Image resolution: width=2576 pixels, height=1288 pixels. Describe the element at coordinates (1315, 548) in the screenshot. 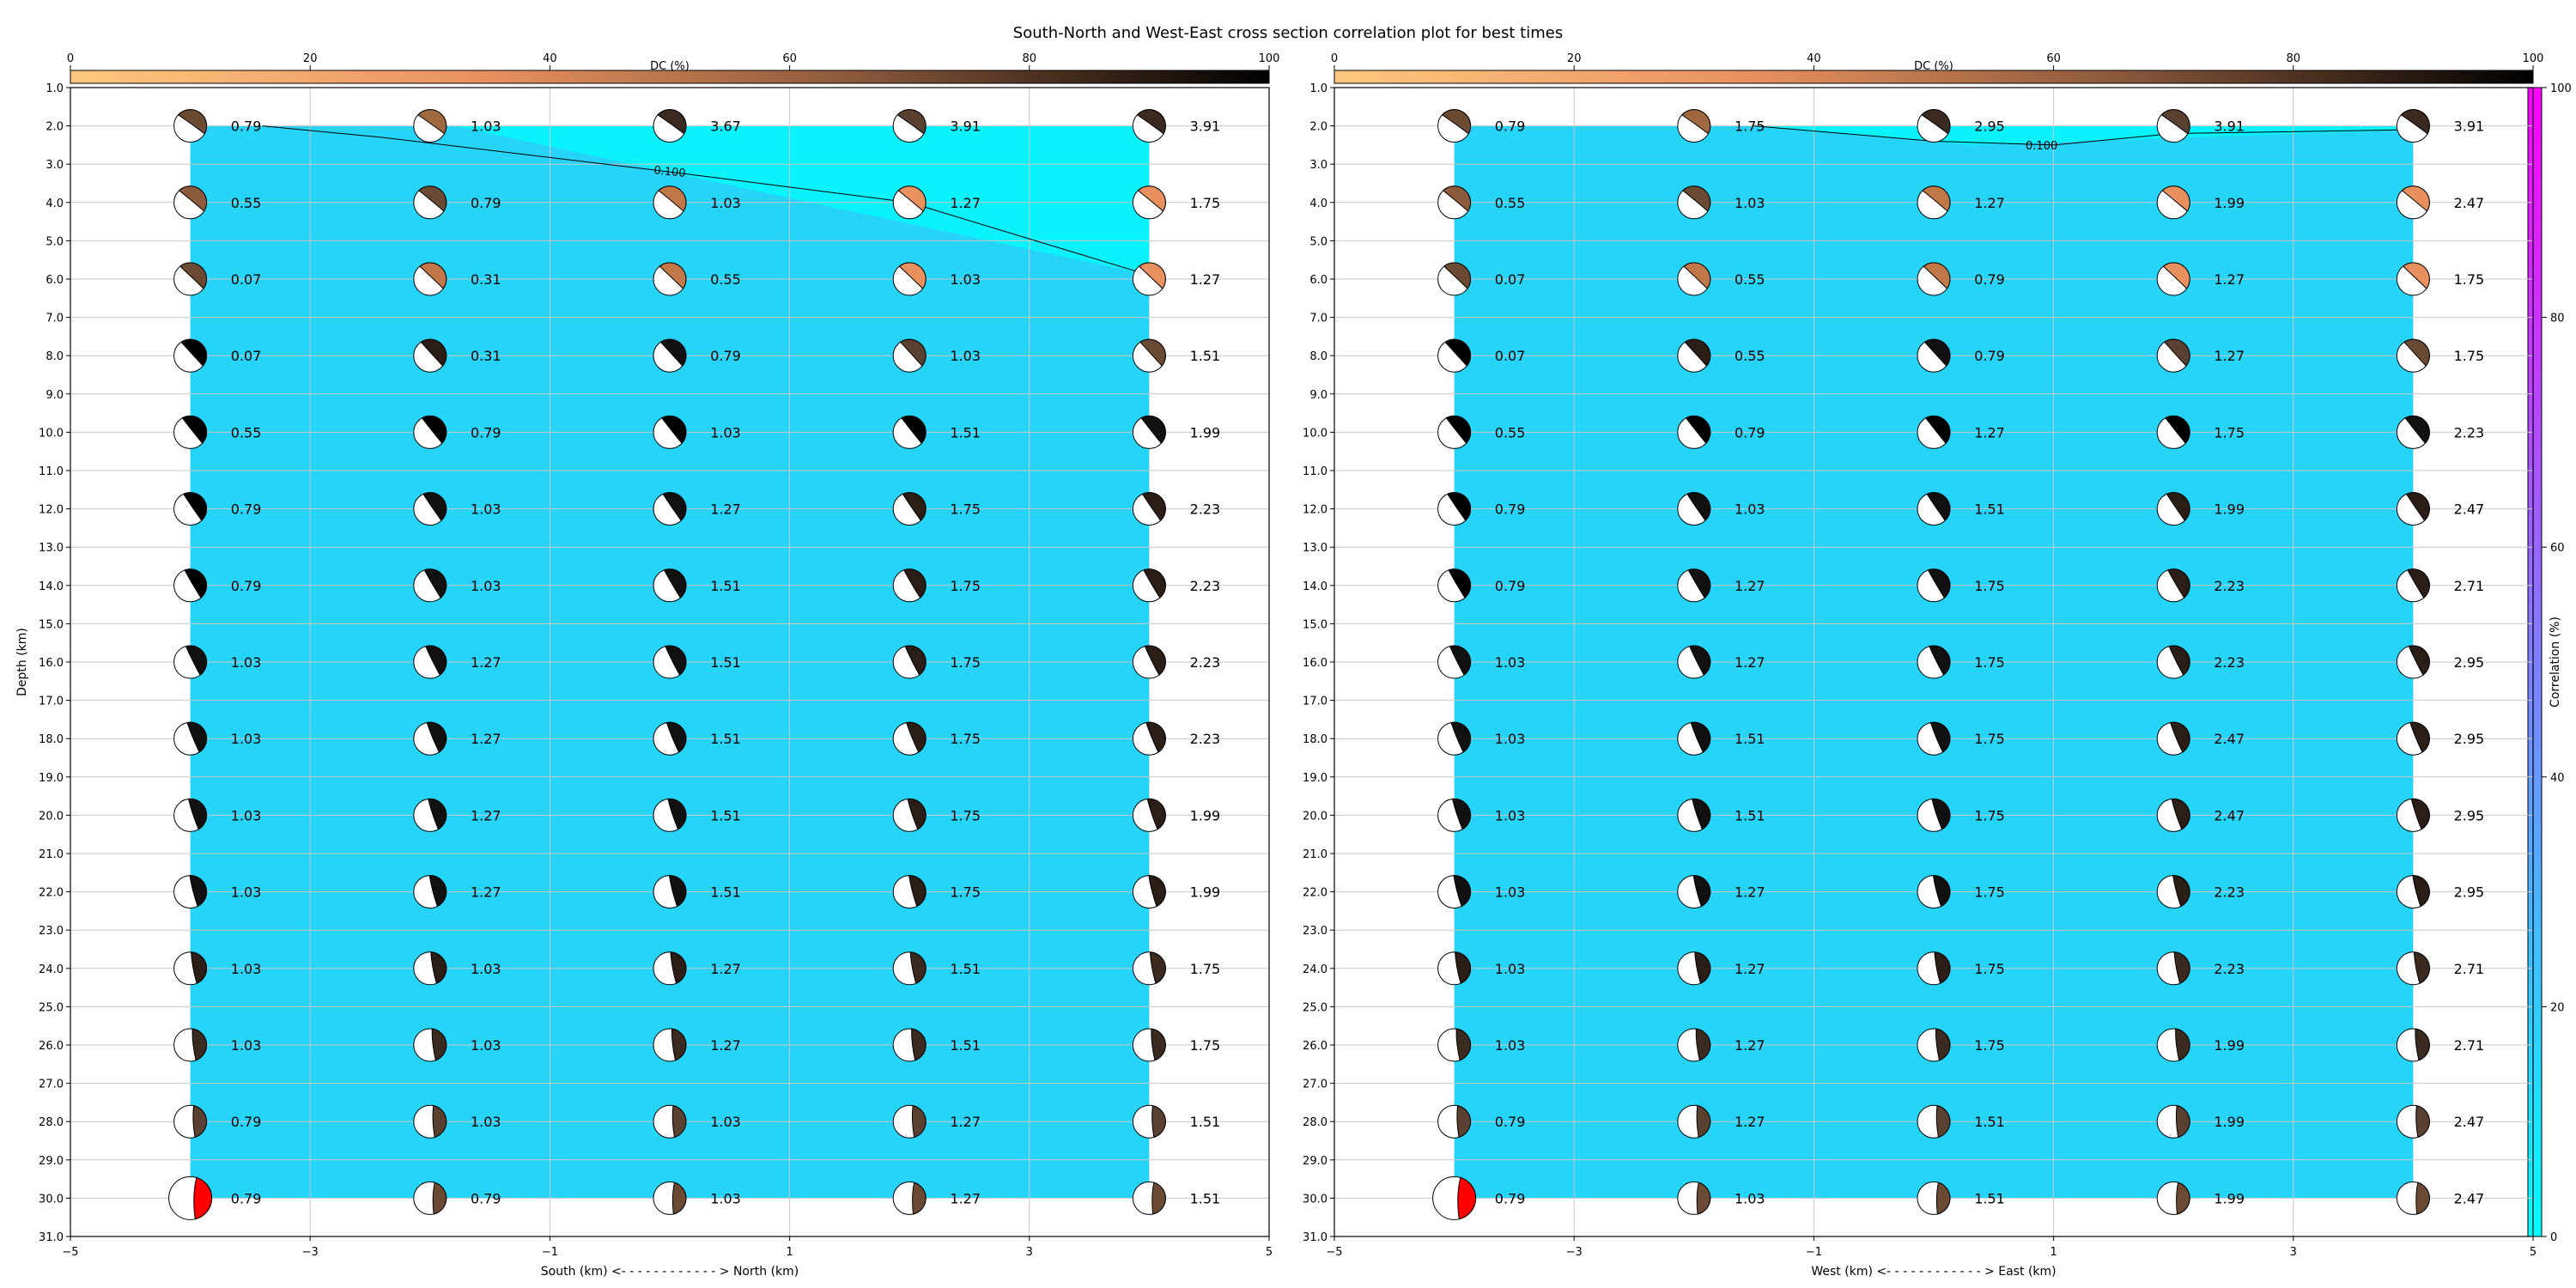

I see `y-tick-label: 13.0` at that location.